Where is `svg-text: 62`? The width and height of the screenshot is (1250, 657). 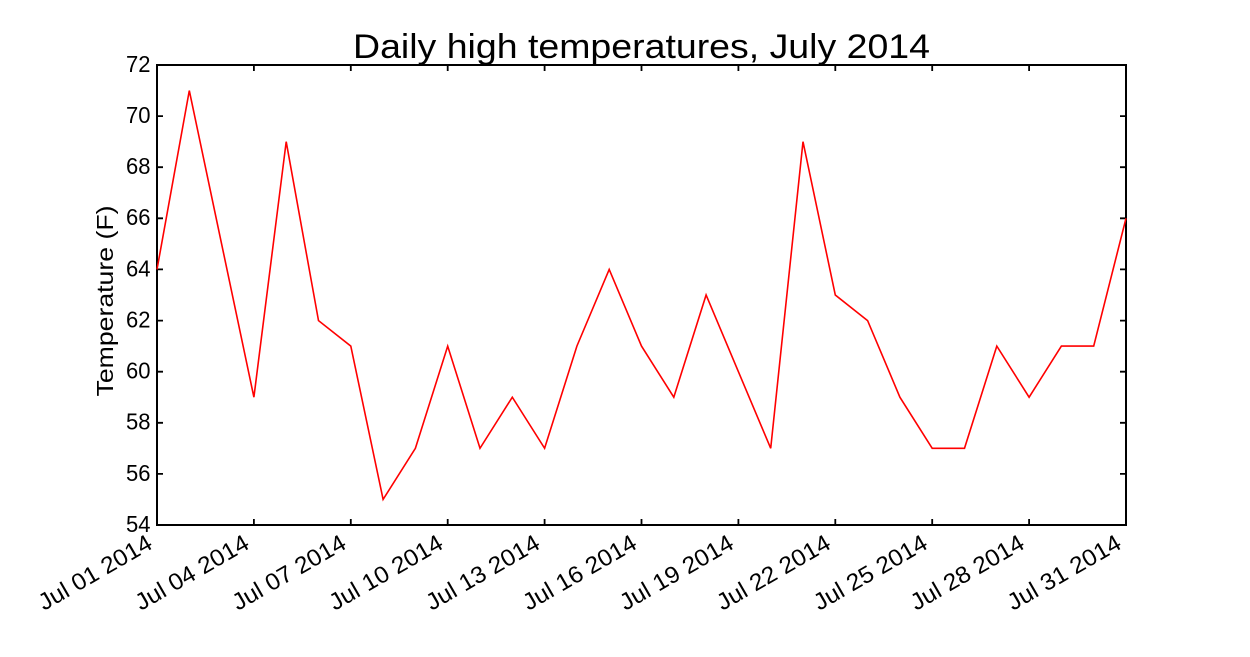
svg-text: 62 is located at coordinates (138, 320).